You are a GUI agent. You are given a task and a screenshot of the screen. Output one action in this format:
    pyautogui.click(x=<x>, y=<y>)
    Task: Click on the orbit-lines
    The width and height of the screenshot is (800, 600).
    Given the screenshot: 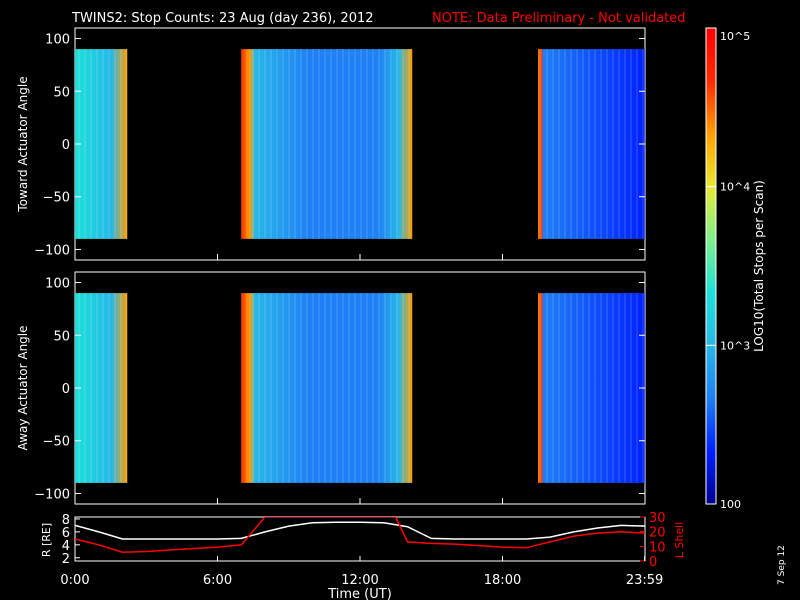 What is the action you would take?
    pyautogui.click(x=360, y=535)
    